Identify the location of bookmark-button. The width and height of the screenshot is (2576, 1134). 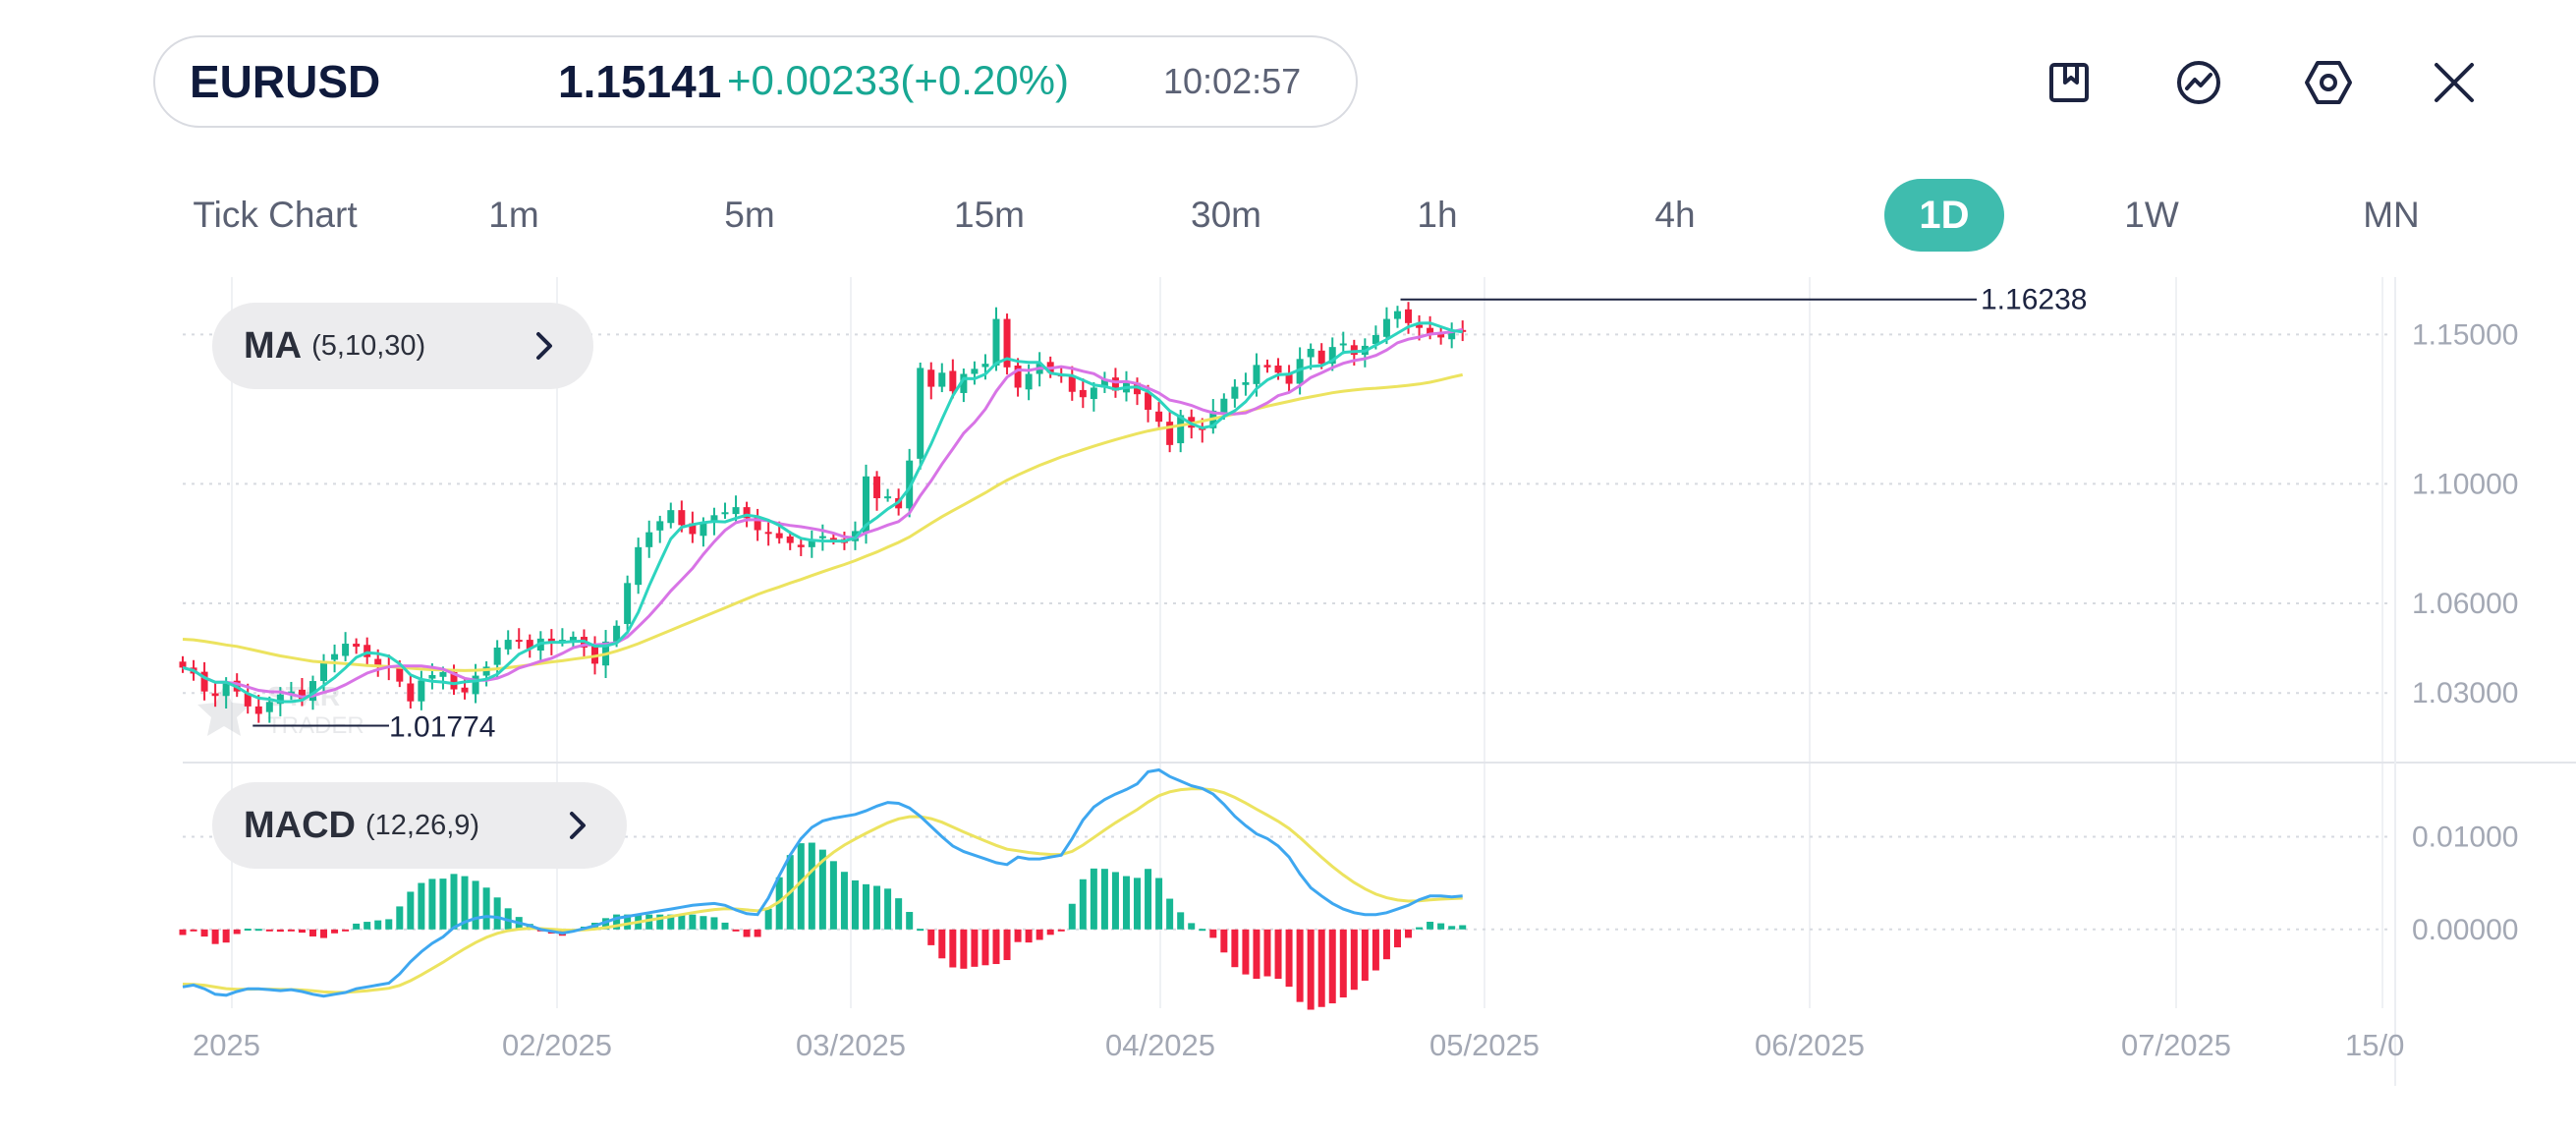
(2069, 83).